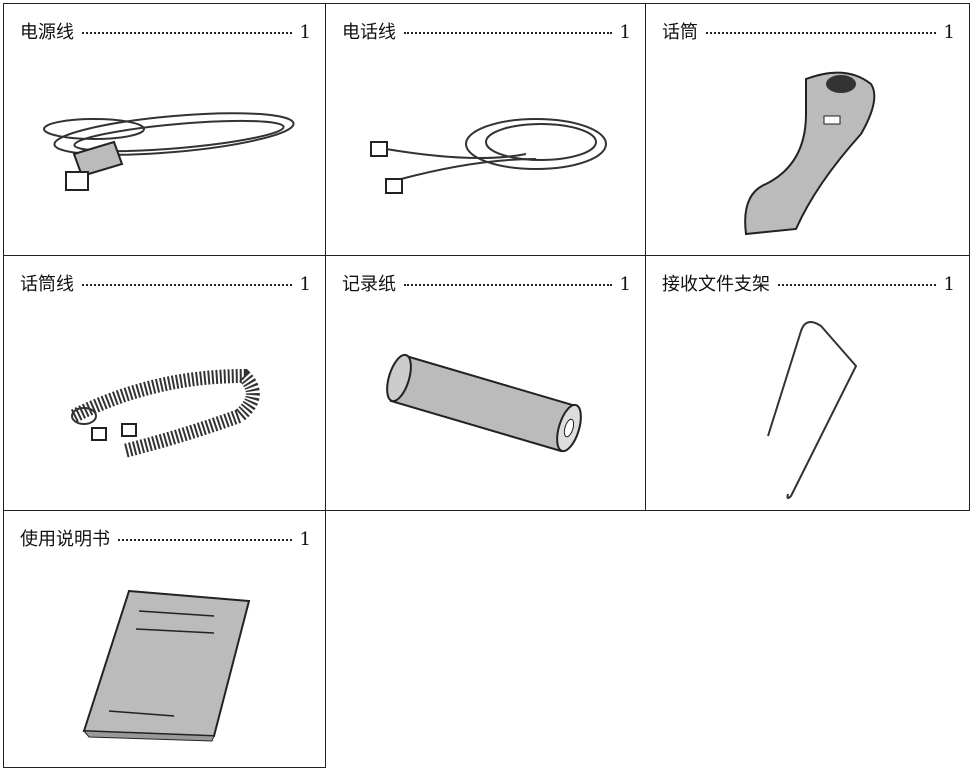 Image resolution: width=973 pixels, height=768 pixels. Describe the element at coordinates (486, 31) in the screenshot. I see `item-header: 电话线 1` at that location.